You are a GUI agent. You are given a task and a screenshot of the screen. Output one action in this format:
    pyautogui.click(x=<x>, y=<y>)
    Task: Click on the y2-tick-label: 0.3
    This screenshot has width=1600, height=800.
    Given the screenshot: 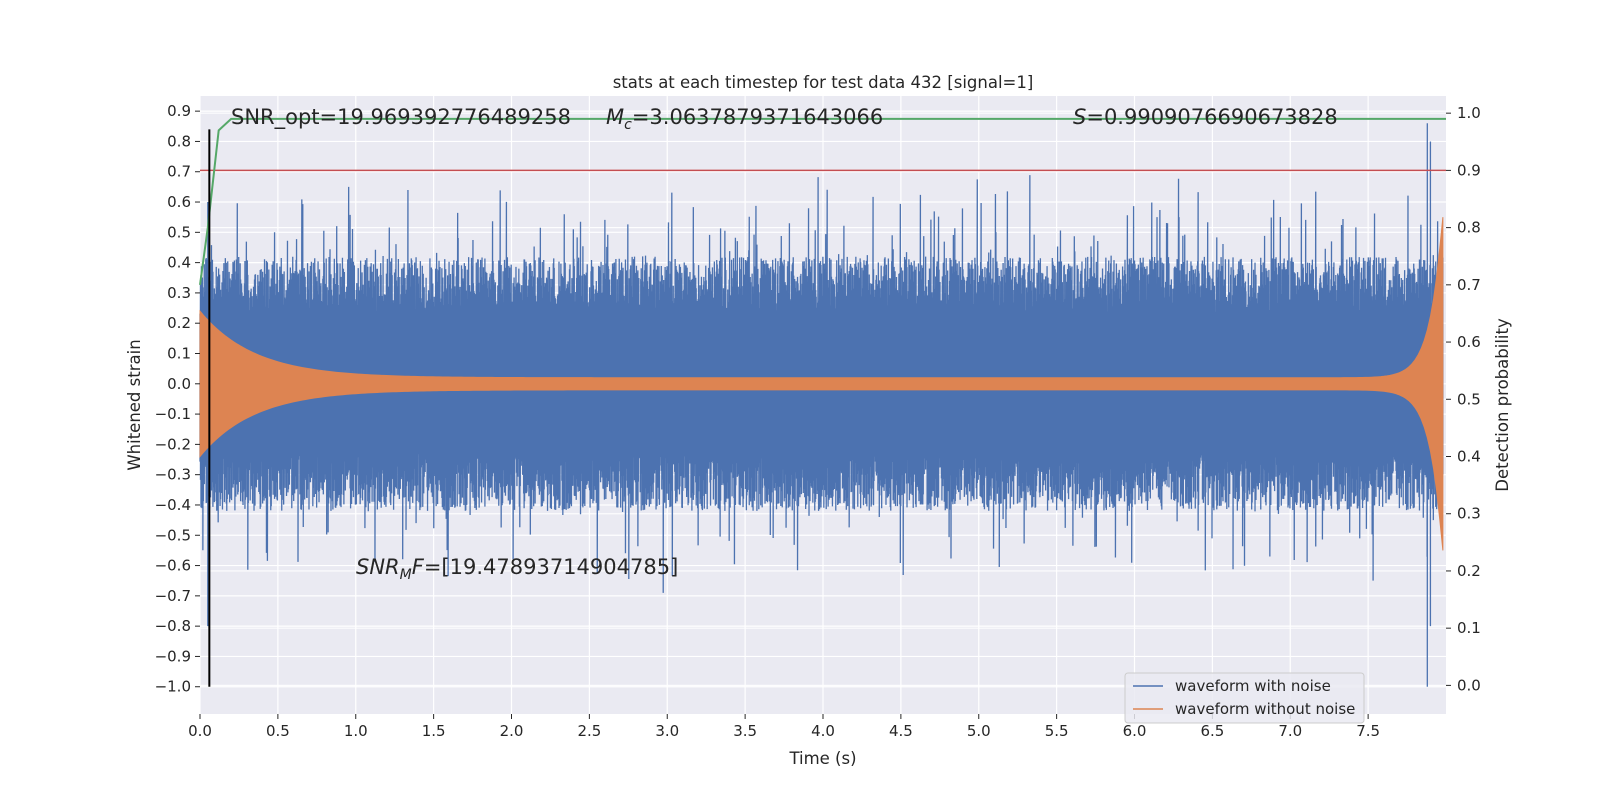 What is the action you would take?
    pyautogui.click(x=1469, y=514)
    